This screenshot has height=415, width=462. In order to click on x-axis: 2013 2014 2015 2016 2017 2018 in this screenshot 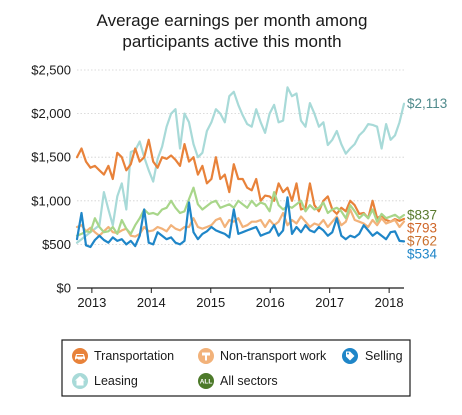, I will do `click(240, 298)`.